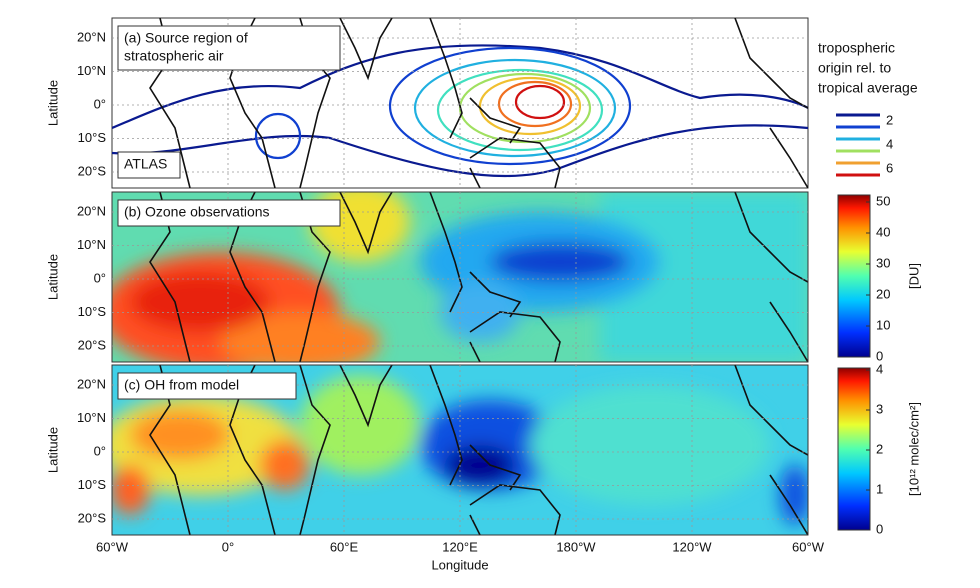 Image resolution: width=980 pixels, height=588 pixels. Describe the element at coordinates (197, 212) in the screenshot. I see `panel-label: (b) Ozone observations` at that location.